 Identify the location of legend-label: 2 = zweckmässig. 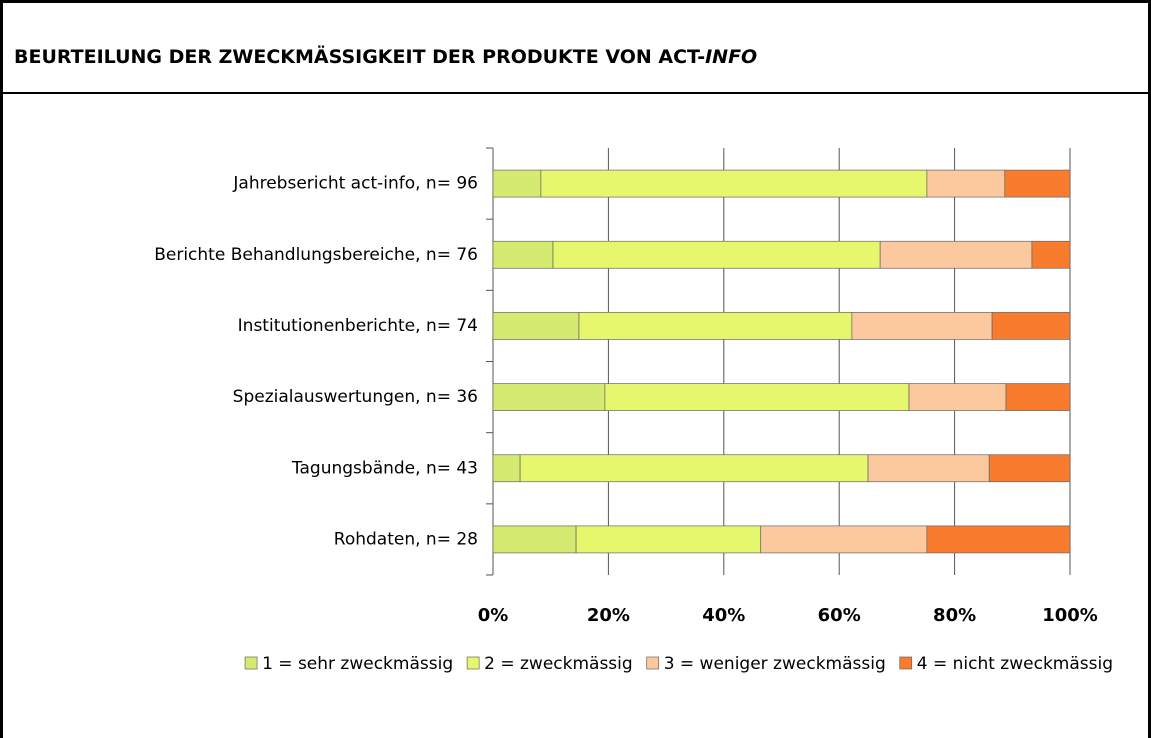
(558, 664).